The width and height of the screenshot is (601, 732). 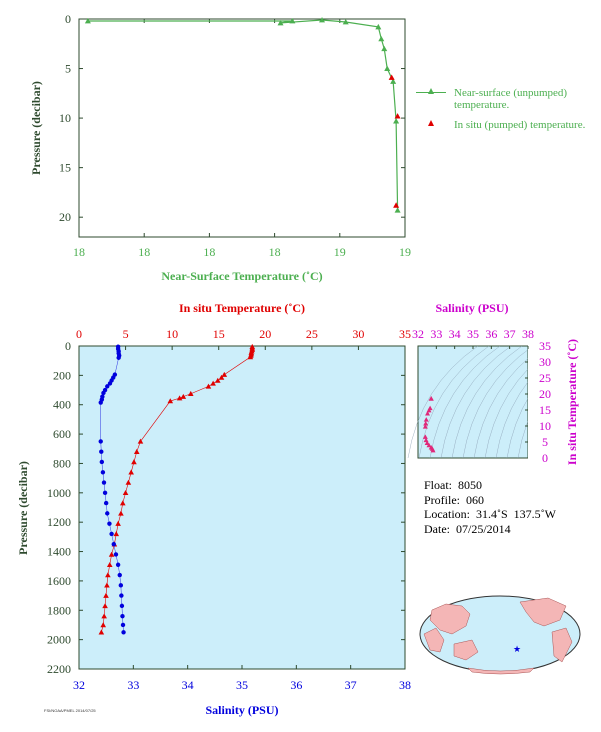 What do you see at coordinates (473, 338) in the screenshot?
I see `ts-salinity-ticks: 32 33 34 35 36 37 38` at bounding box center [473, 338].